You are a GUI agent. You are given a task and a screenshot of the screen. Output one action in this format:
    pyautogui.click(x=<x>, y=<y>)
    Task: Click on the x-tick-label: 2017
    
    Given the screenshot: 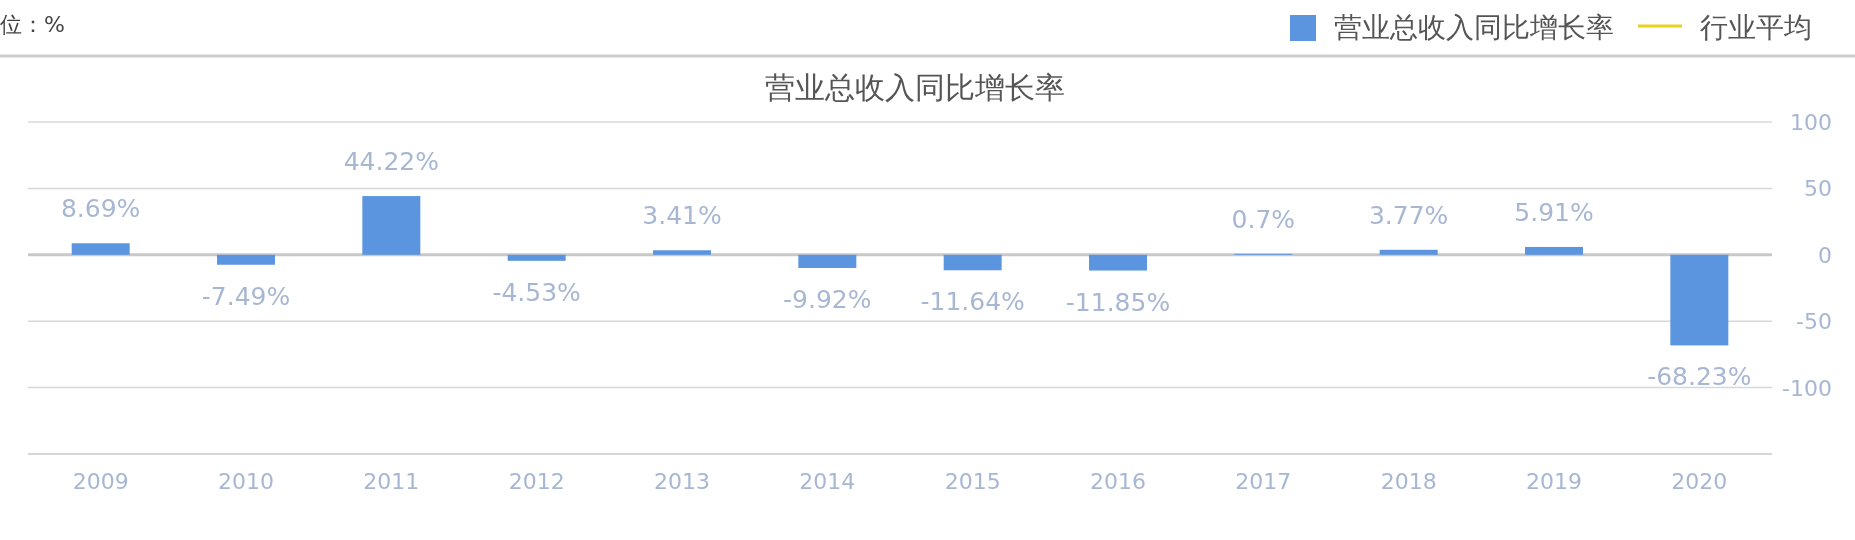 What is the action you would take?
    pyautogui.click(x=1263, y=481)
    